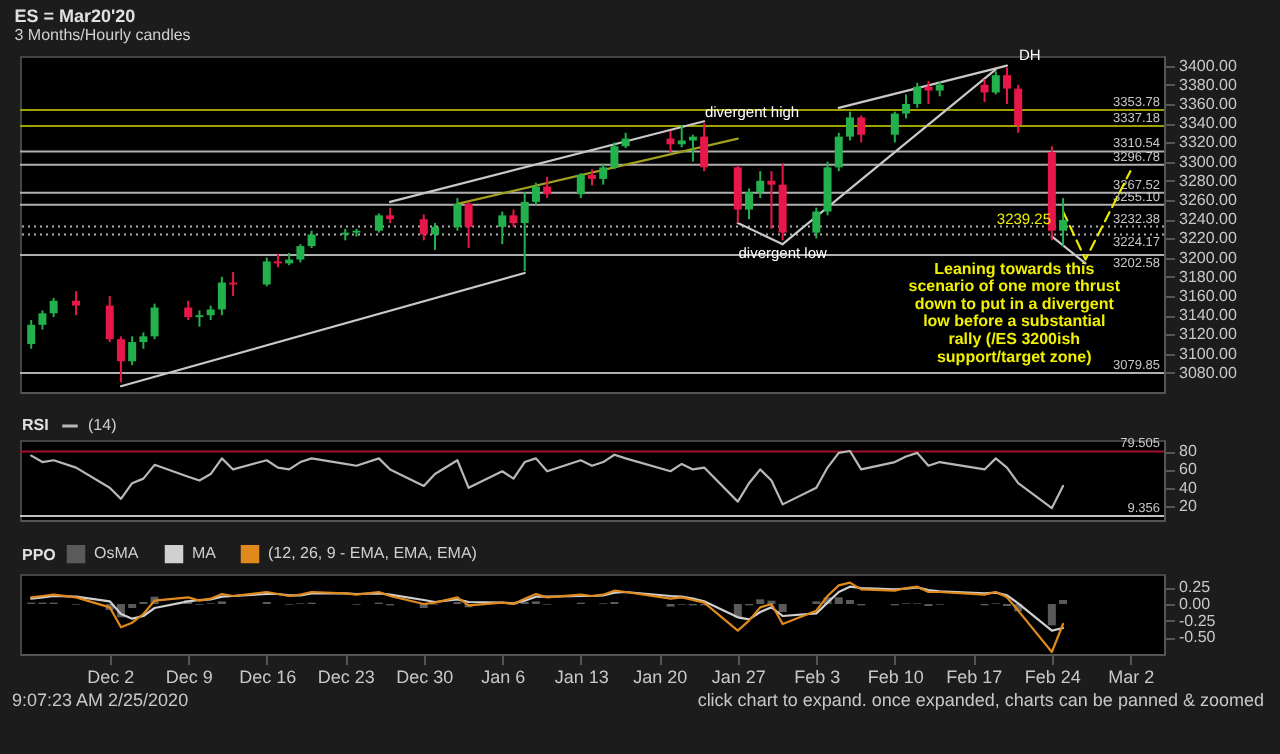 This screenshot has width=1280, height=754. What do you see at coordinates (660, 677) in the screenshot?
I see `x-tick-label: Jan 20` at bounding box center [660, 677].